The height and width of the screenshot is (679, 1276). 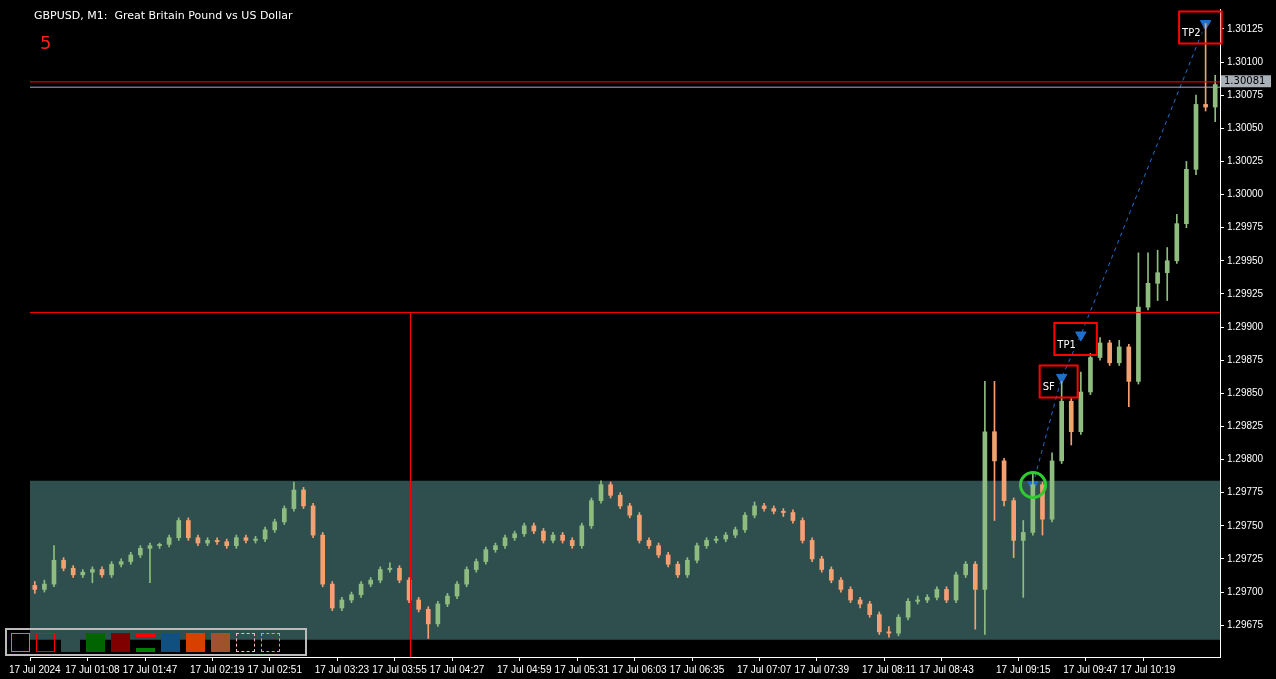 What do you see at coordinates (1245, 624) in the screenshot?
I see `y-tick-label: 1.29675` at bounding box center [1245, 624].